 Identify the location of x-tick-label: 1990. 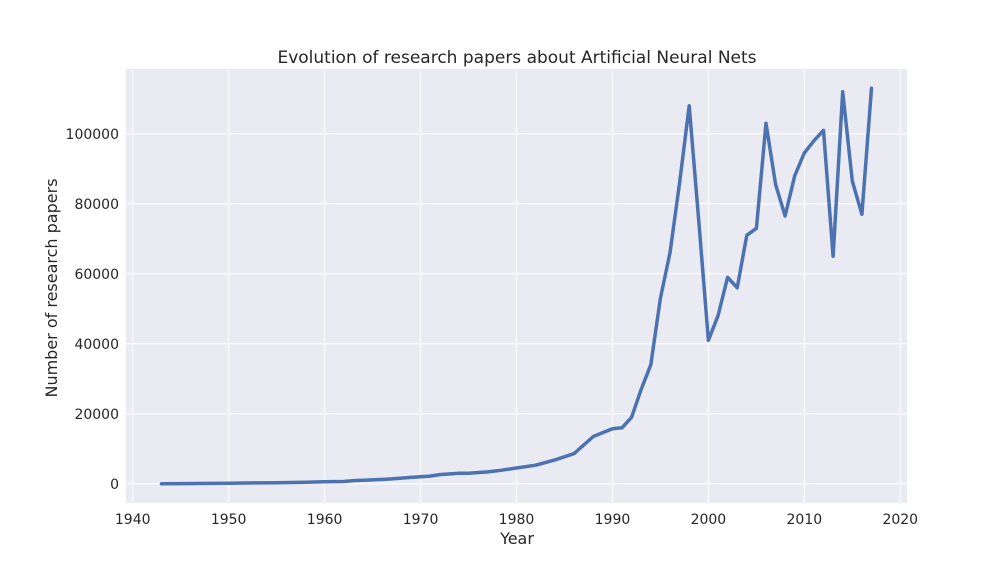
(613, 520).